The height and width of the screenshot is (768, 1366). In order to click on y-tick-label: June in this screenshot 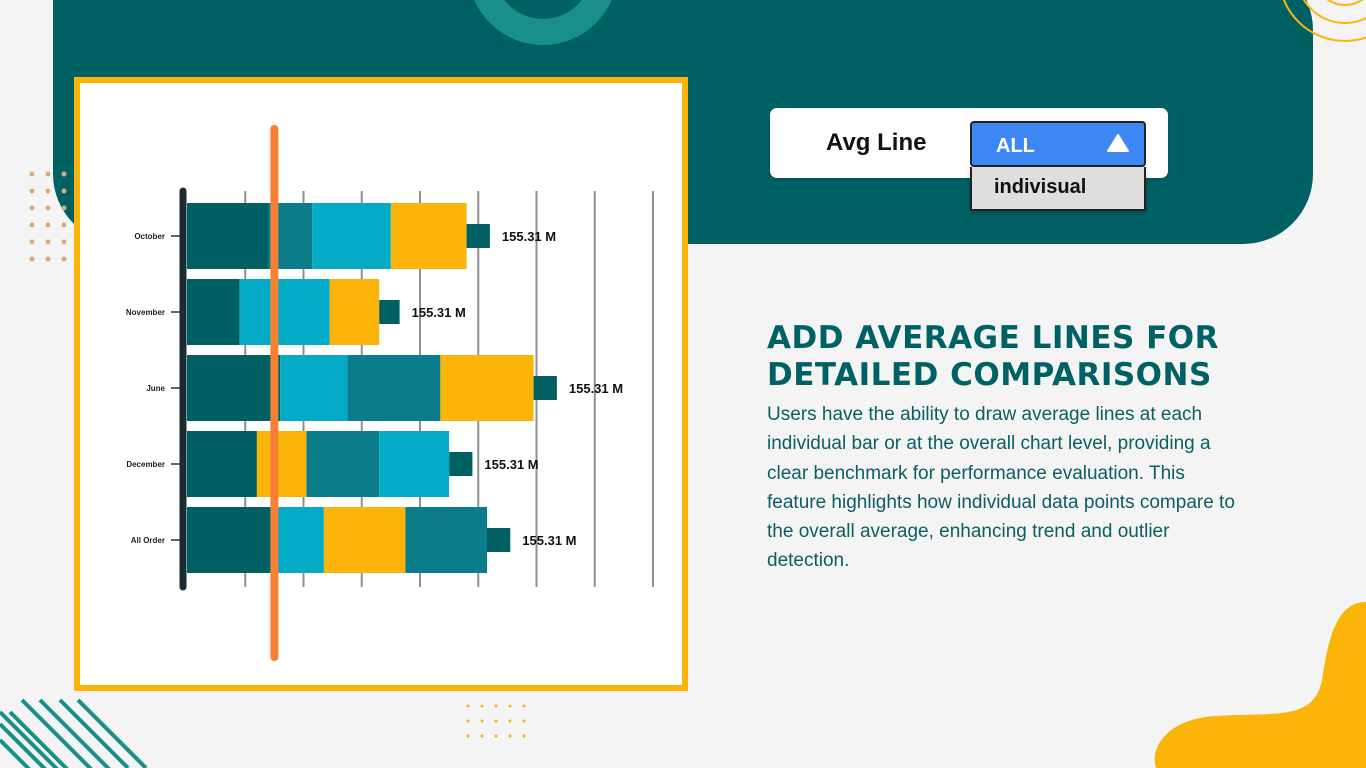, I will do `click(155, 388)`.